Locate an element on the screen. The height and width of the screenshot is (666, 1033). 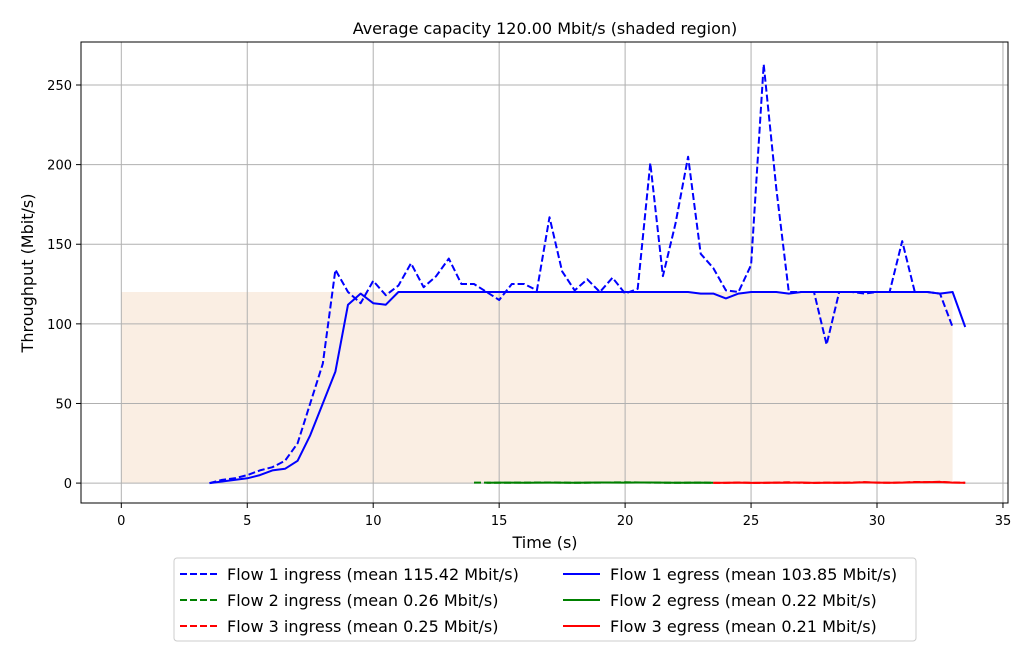
x-tick-label: 20 is located at coordinates (625, 521).